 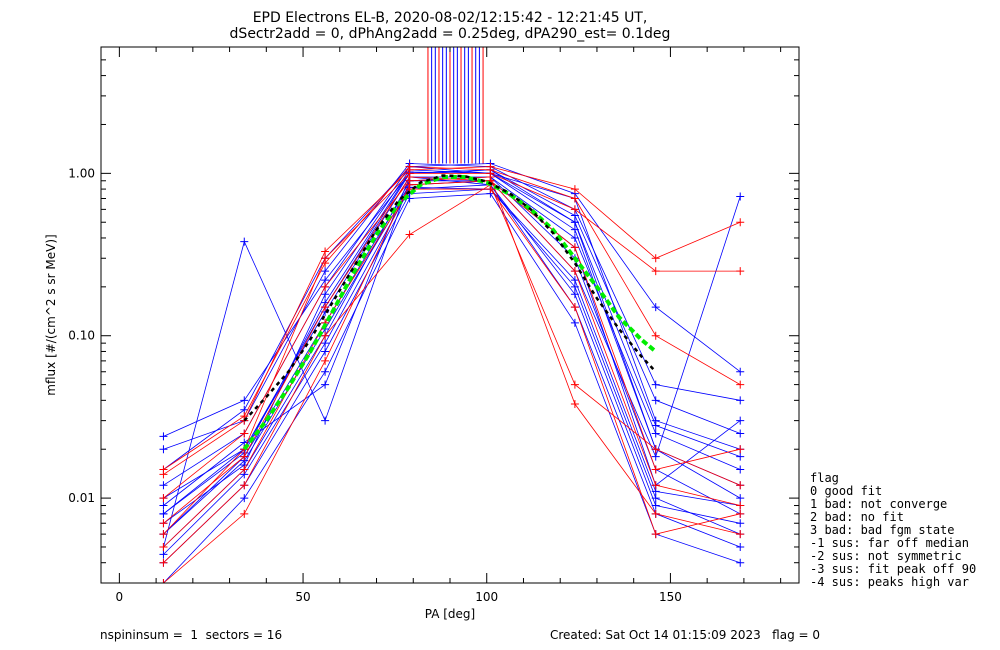 What do you see at coordinates (882, 530) in the screenshot?
I see `legend-entry: 3 bad: bad fgm state` at bounding box center [882, 530].